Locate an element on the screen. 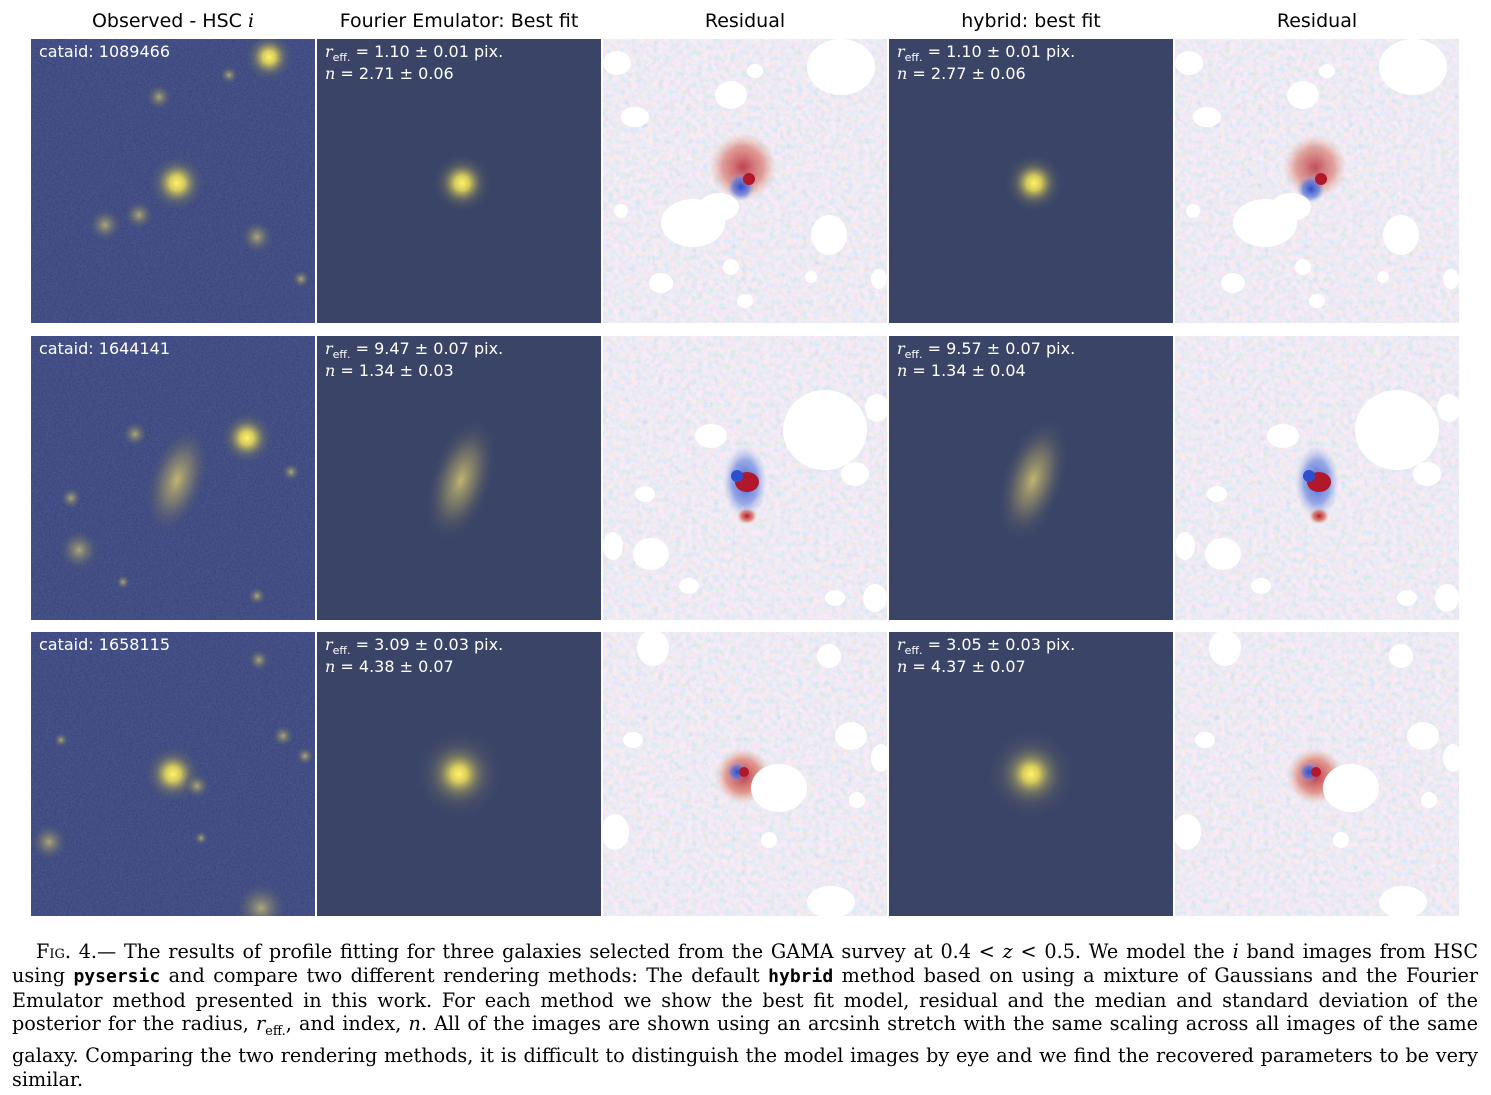 The image size is (1491, 1095). residual-fe-row2 is located at coordinates (745, 478).